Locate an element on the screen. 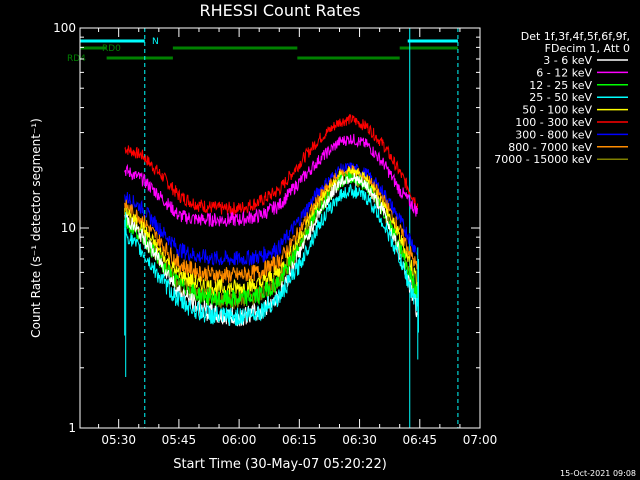  flag-label-rd4: RD4 is located at coordinates (76, 59).